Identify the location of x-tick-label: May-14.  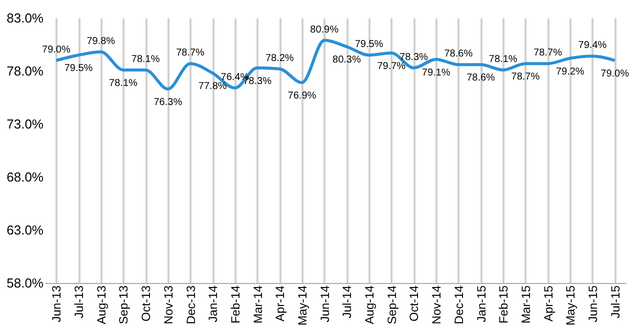
(302, 305).